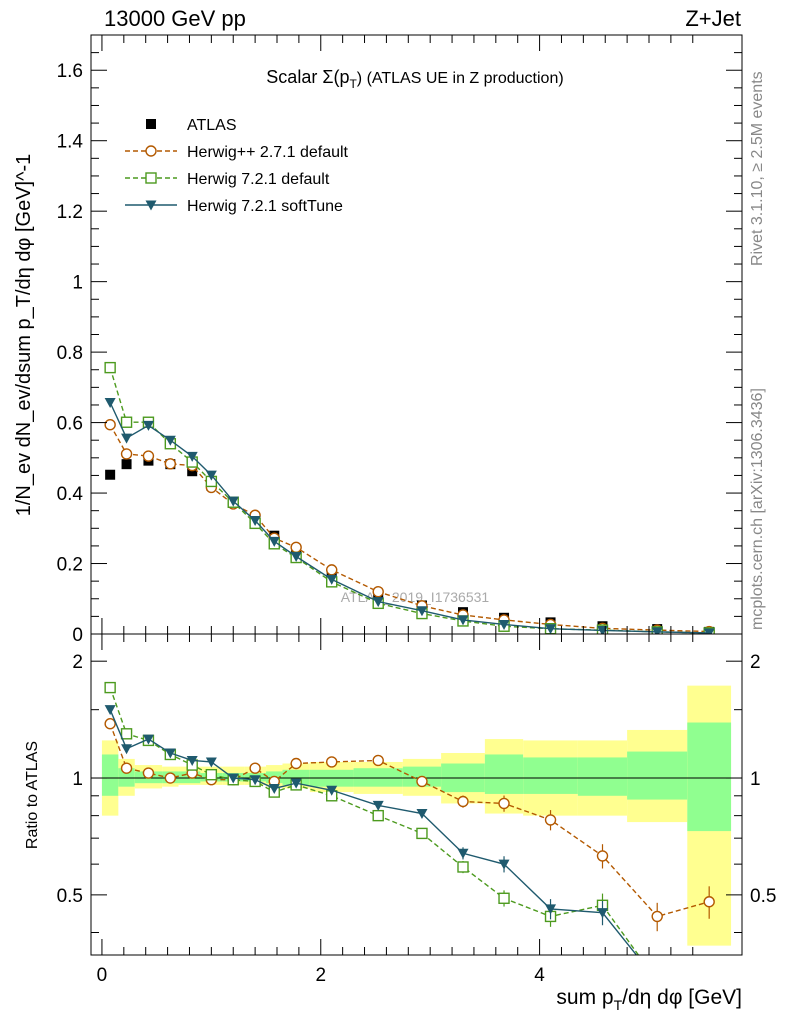 This screenshot has width=786, height=1024. Describe the element at coordinates (212, 125) in the screenshot. I see `legend-label: ATLAS` at that location.